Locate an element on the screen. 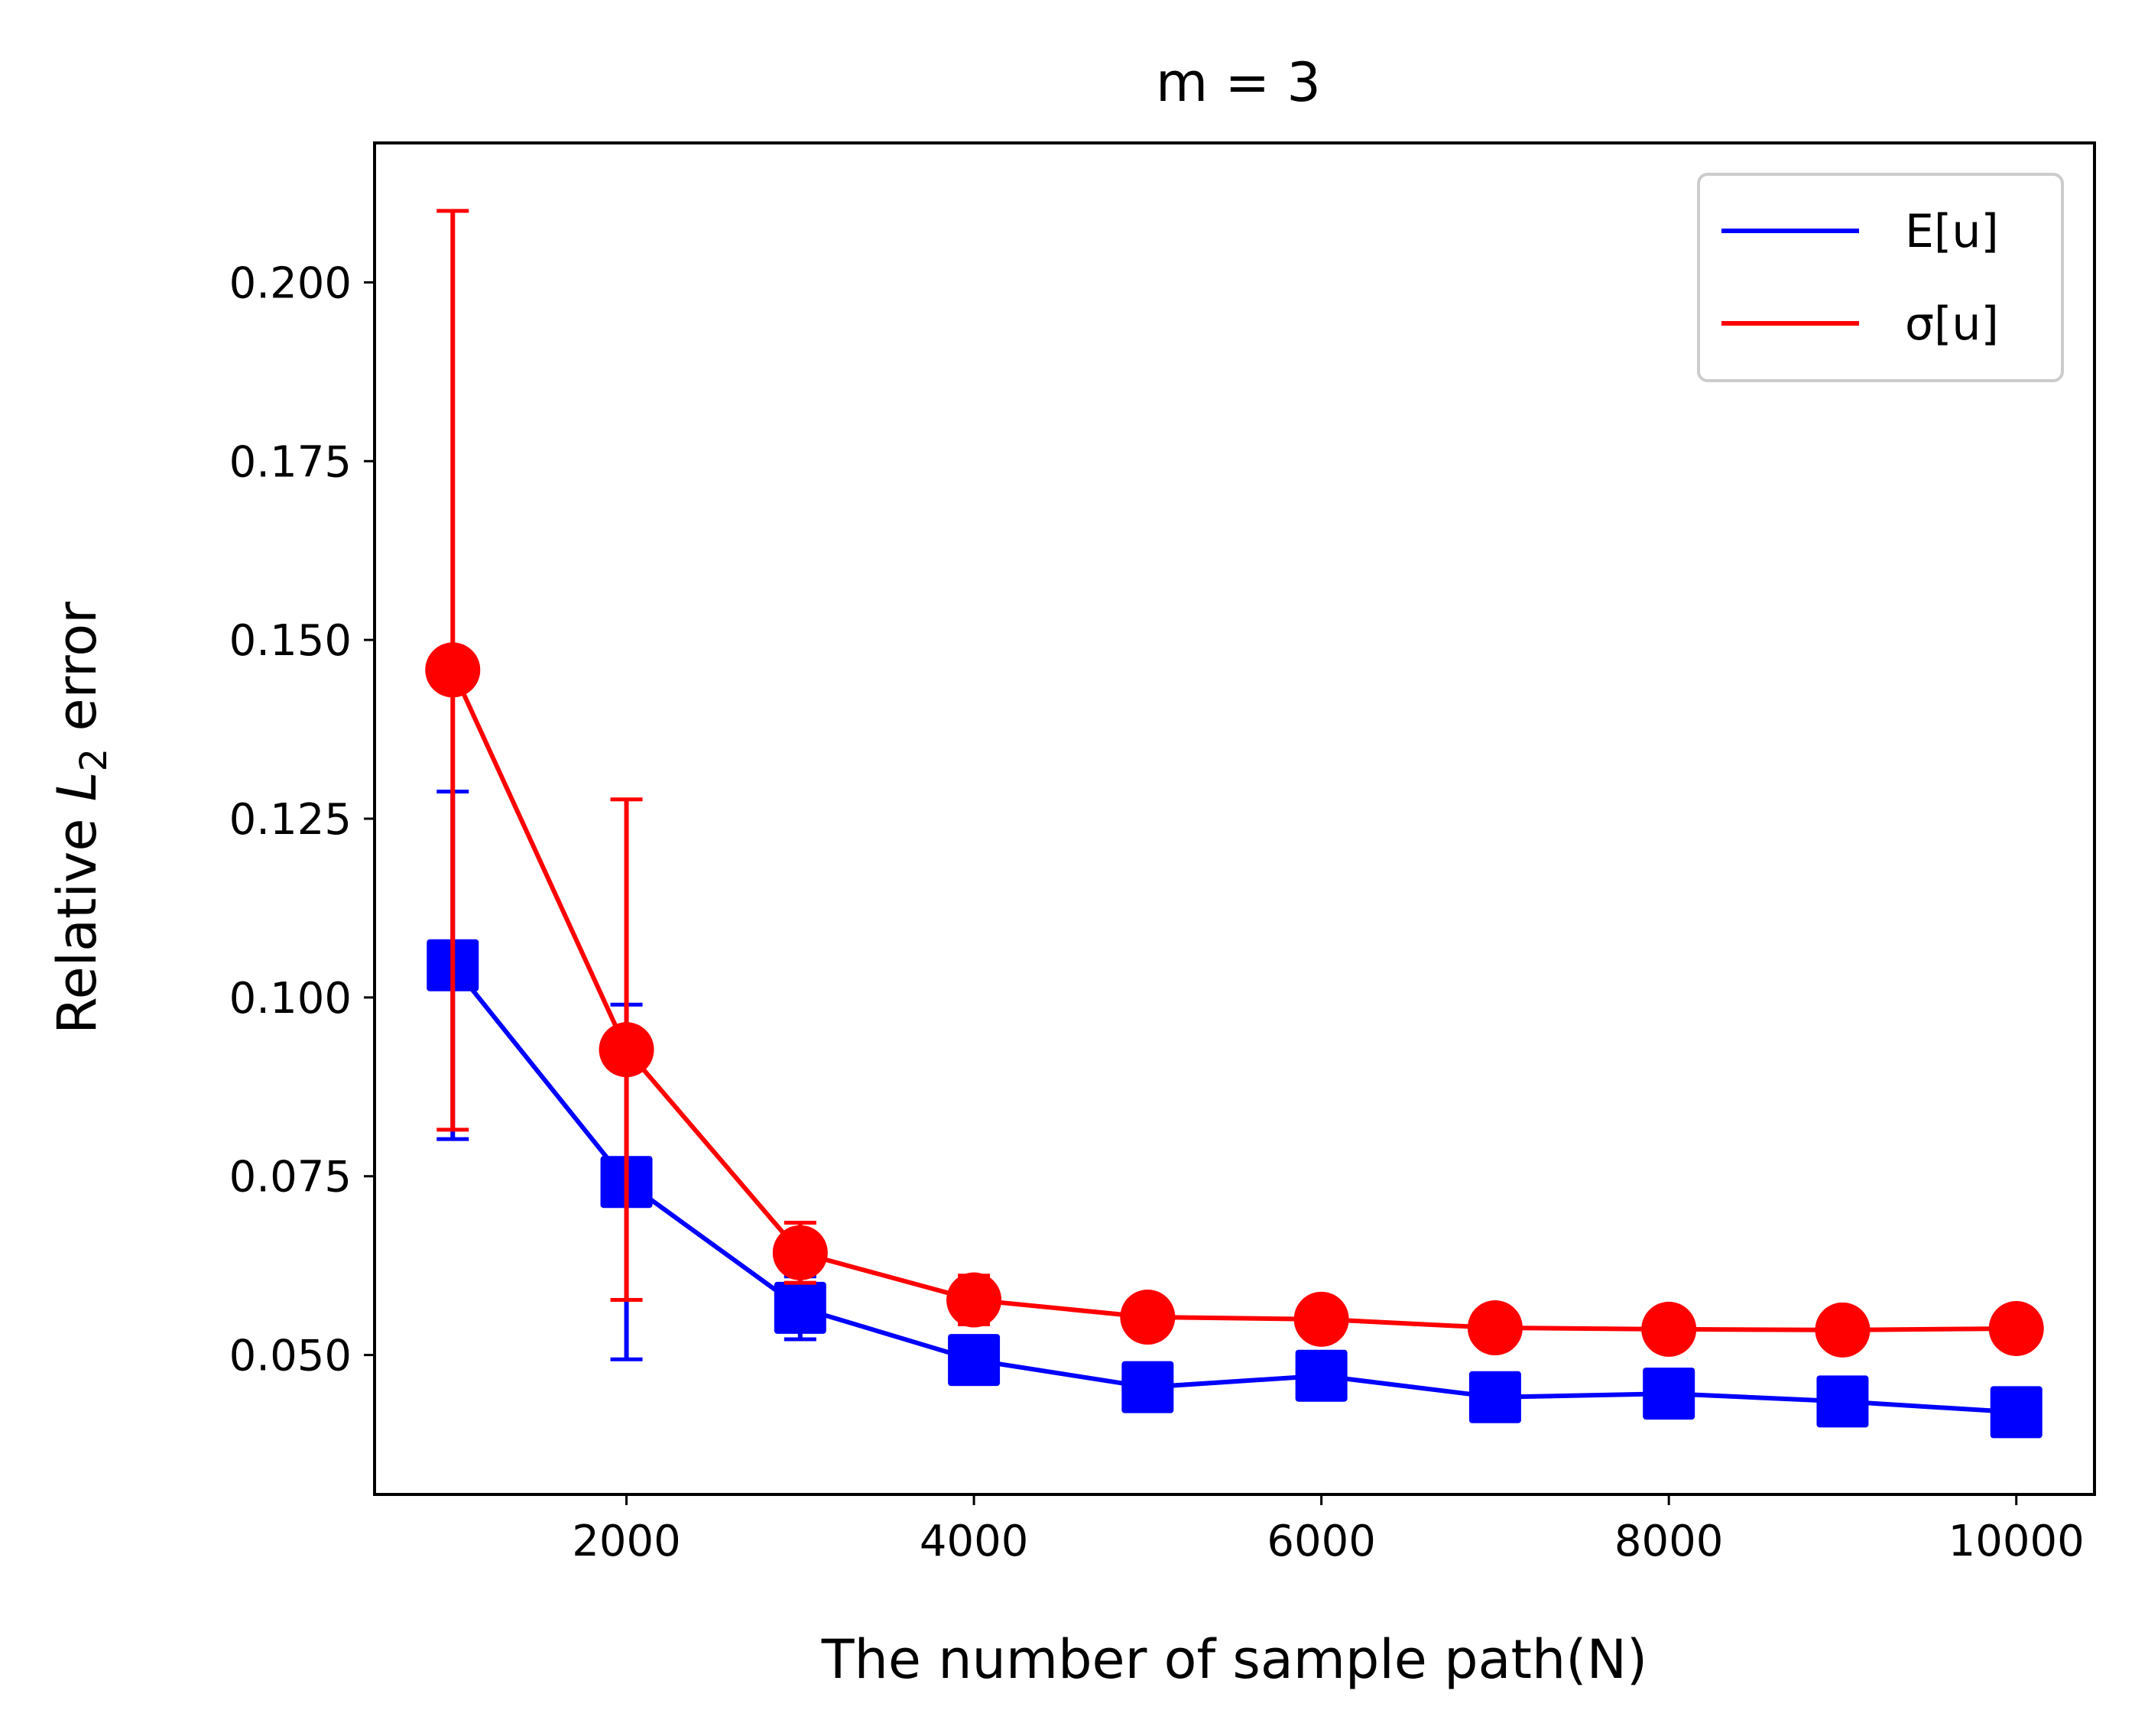 Image resolution: width=2148 pixels, height=1736 pixels. y-axis-label-math: L is located at coordinates (77, 786).